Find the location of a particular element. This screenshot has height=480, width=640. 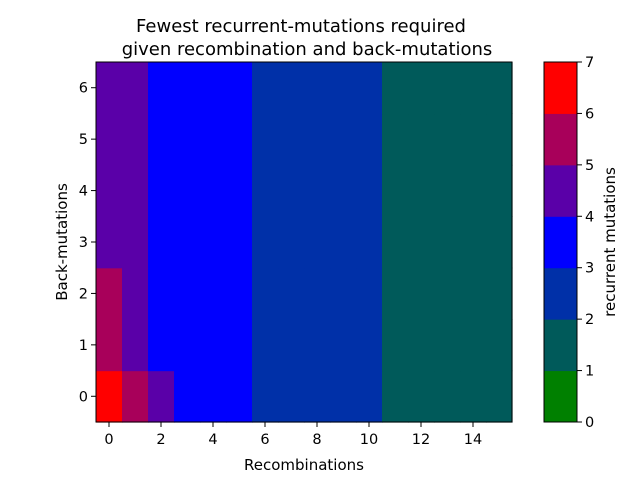

y-tick-label: 1 is located at coordinates (83, 346).